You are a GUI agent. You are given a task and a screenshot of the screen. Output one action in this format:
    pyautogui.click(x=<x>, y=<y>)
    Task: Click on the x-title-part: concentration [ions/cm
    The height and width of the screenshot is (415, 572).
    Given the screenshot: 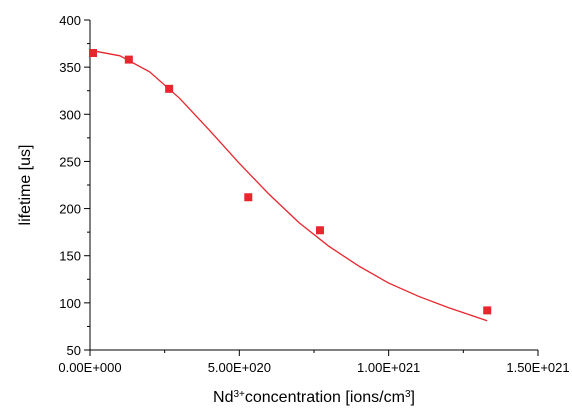 What is the action you would take?
    pyautogui.click(x=325, y=397)
    